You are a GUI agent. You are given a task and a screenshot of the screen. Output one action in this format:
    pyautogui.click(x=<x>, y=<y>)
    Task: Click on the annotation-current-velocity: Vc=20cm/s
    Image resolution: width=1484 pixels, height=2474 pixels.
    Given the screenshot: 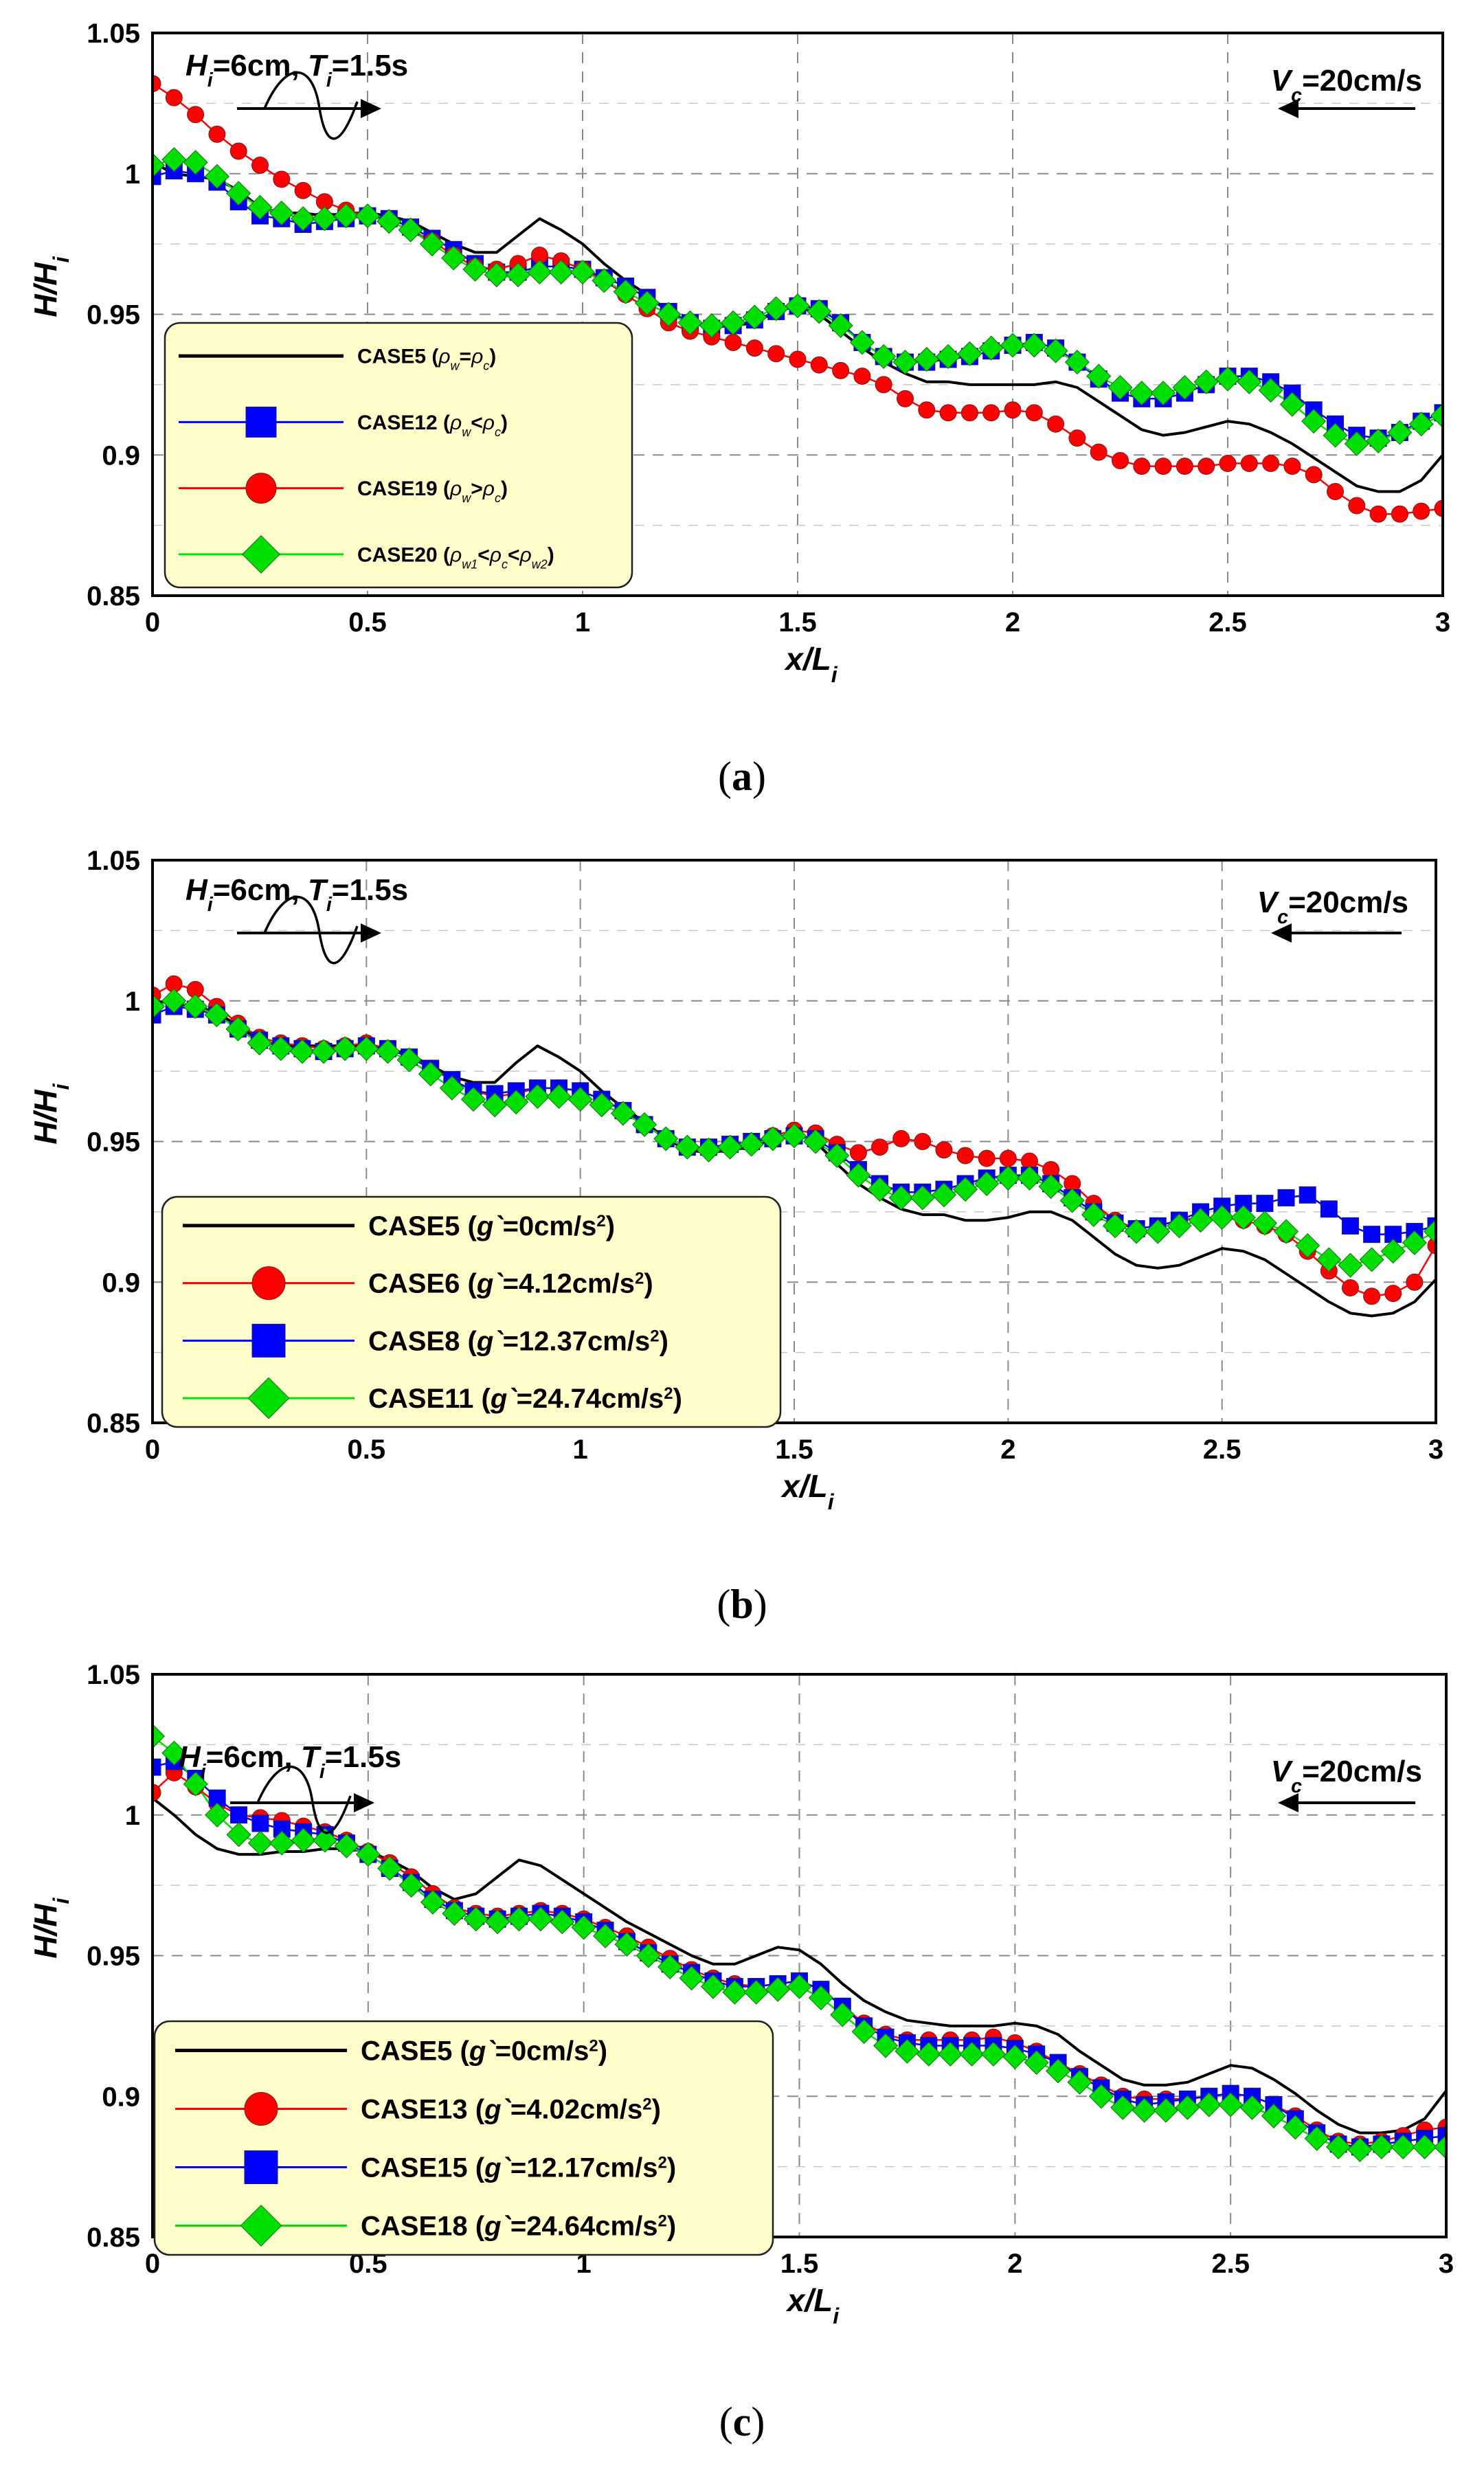 What is the action you would take?
    pyautogui.click(x=1346, y=85)
    